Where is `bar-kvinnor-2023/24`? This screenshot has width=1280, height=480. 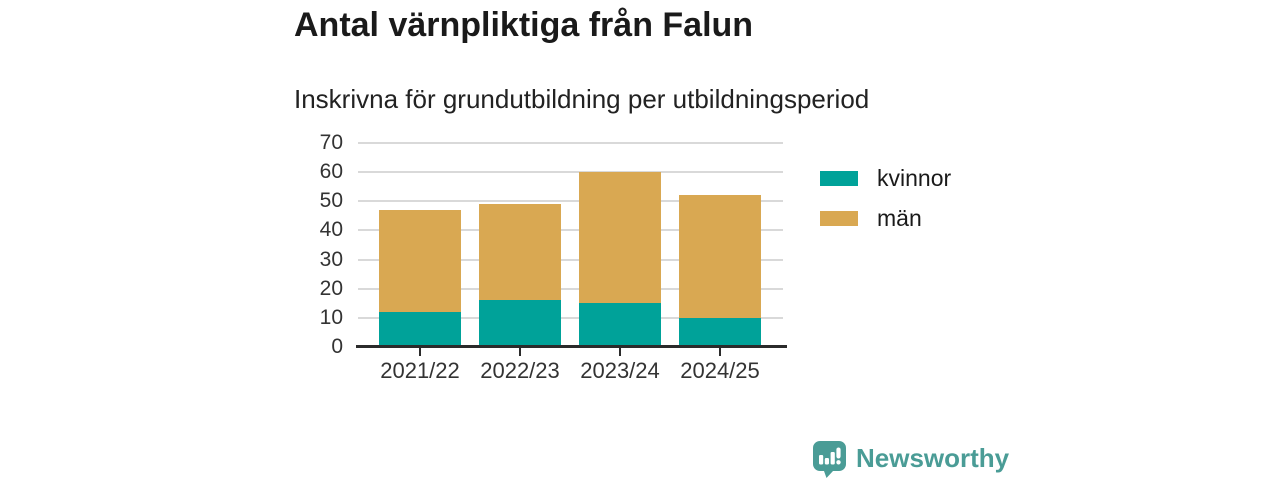
bar-kvinnor-2023/24 is located at coordinates (620, 325).